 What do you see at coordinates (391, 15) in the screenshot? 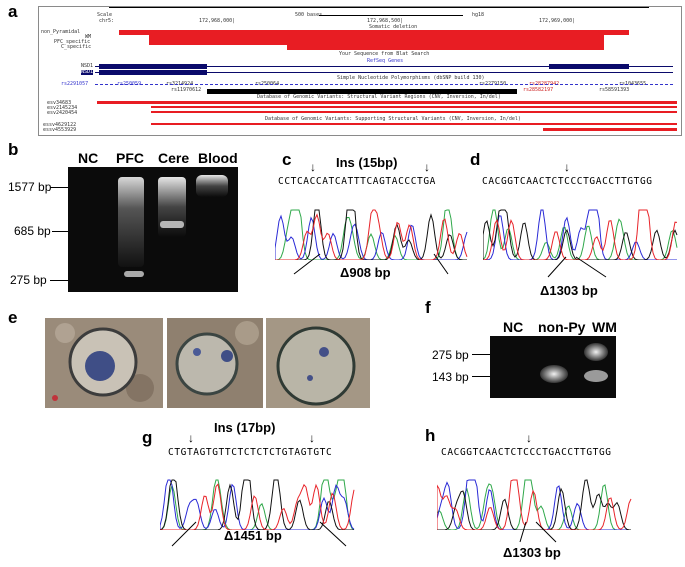
I see `scale-bar` at bounding box center [391, 15].